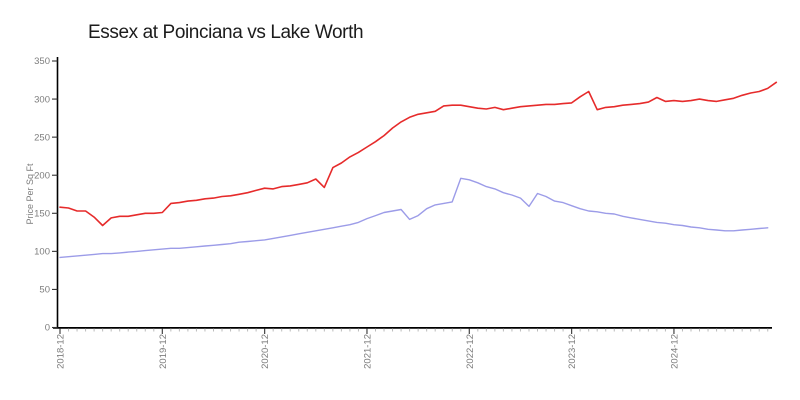  Describe the element at coordinates (470, 351) in the screenshot. I see `x-tick-label: 2022-12` at that location.